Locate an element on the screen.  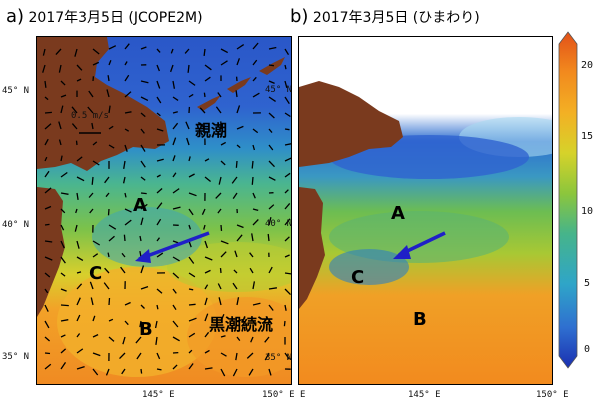
region-b-label: B is located at coordinates (146, 329).